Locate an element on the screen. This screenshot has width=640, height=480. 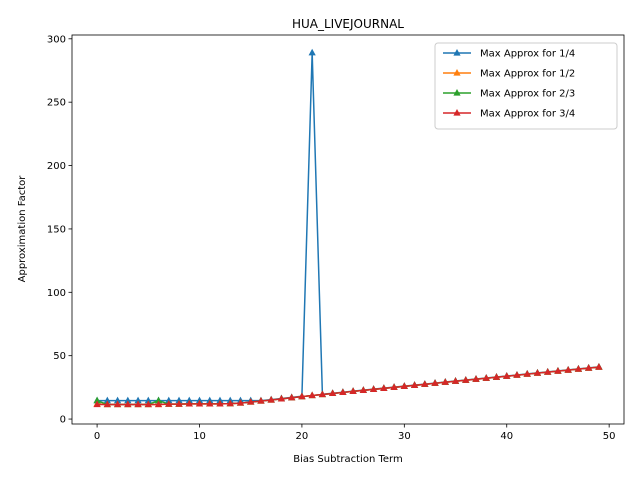
legend-entry: Max Approx for 1/2 is located at coordinates (509, 74).